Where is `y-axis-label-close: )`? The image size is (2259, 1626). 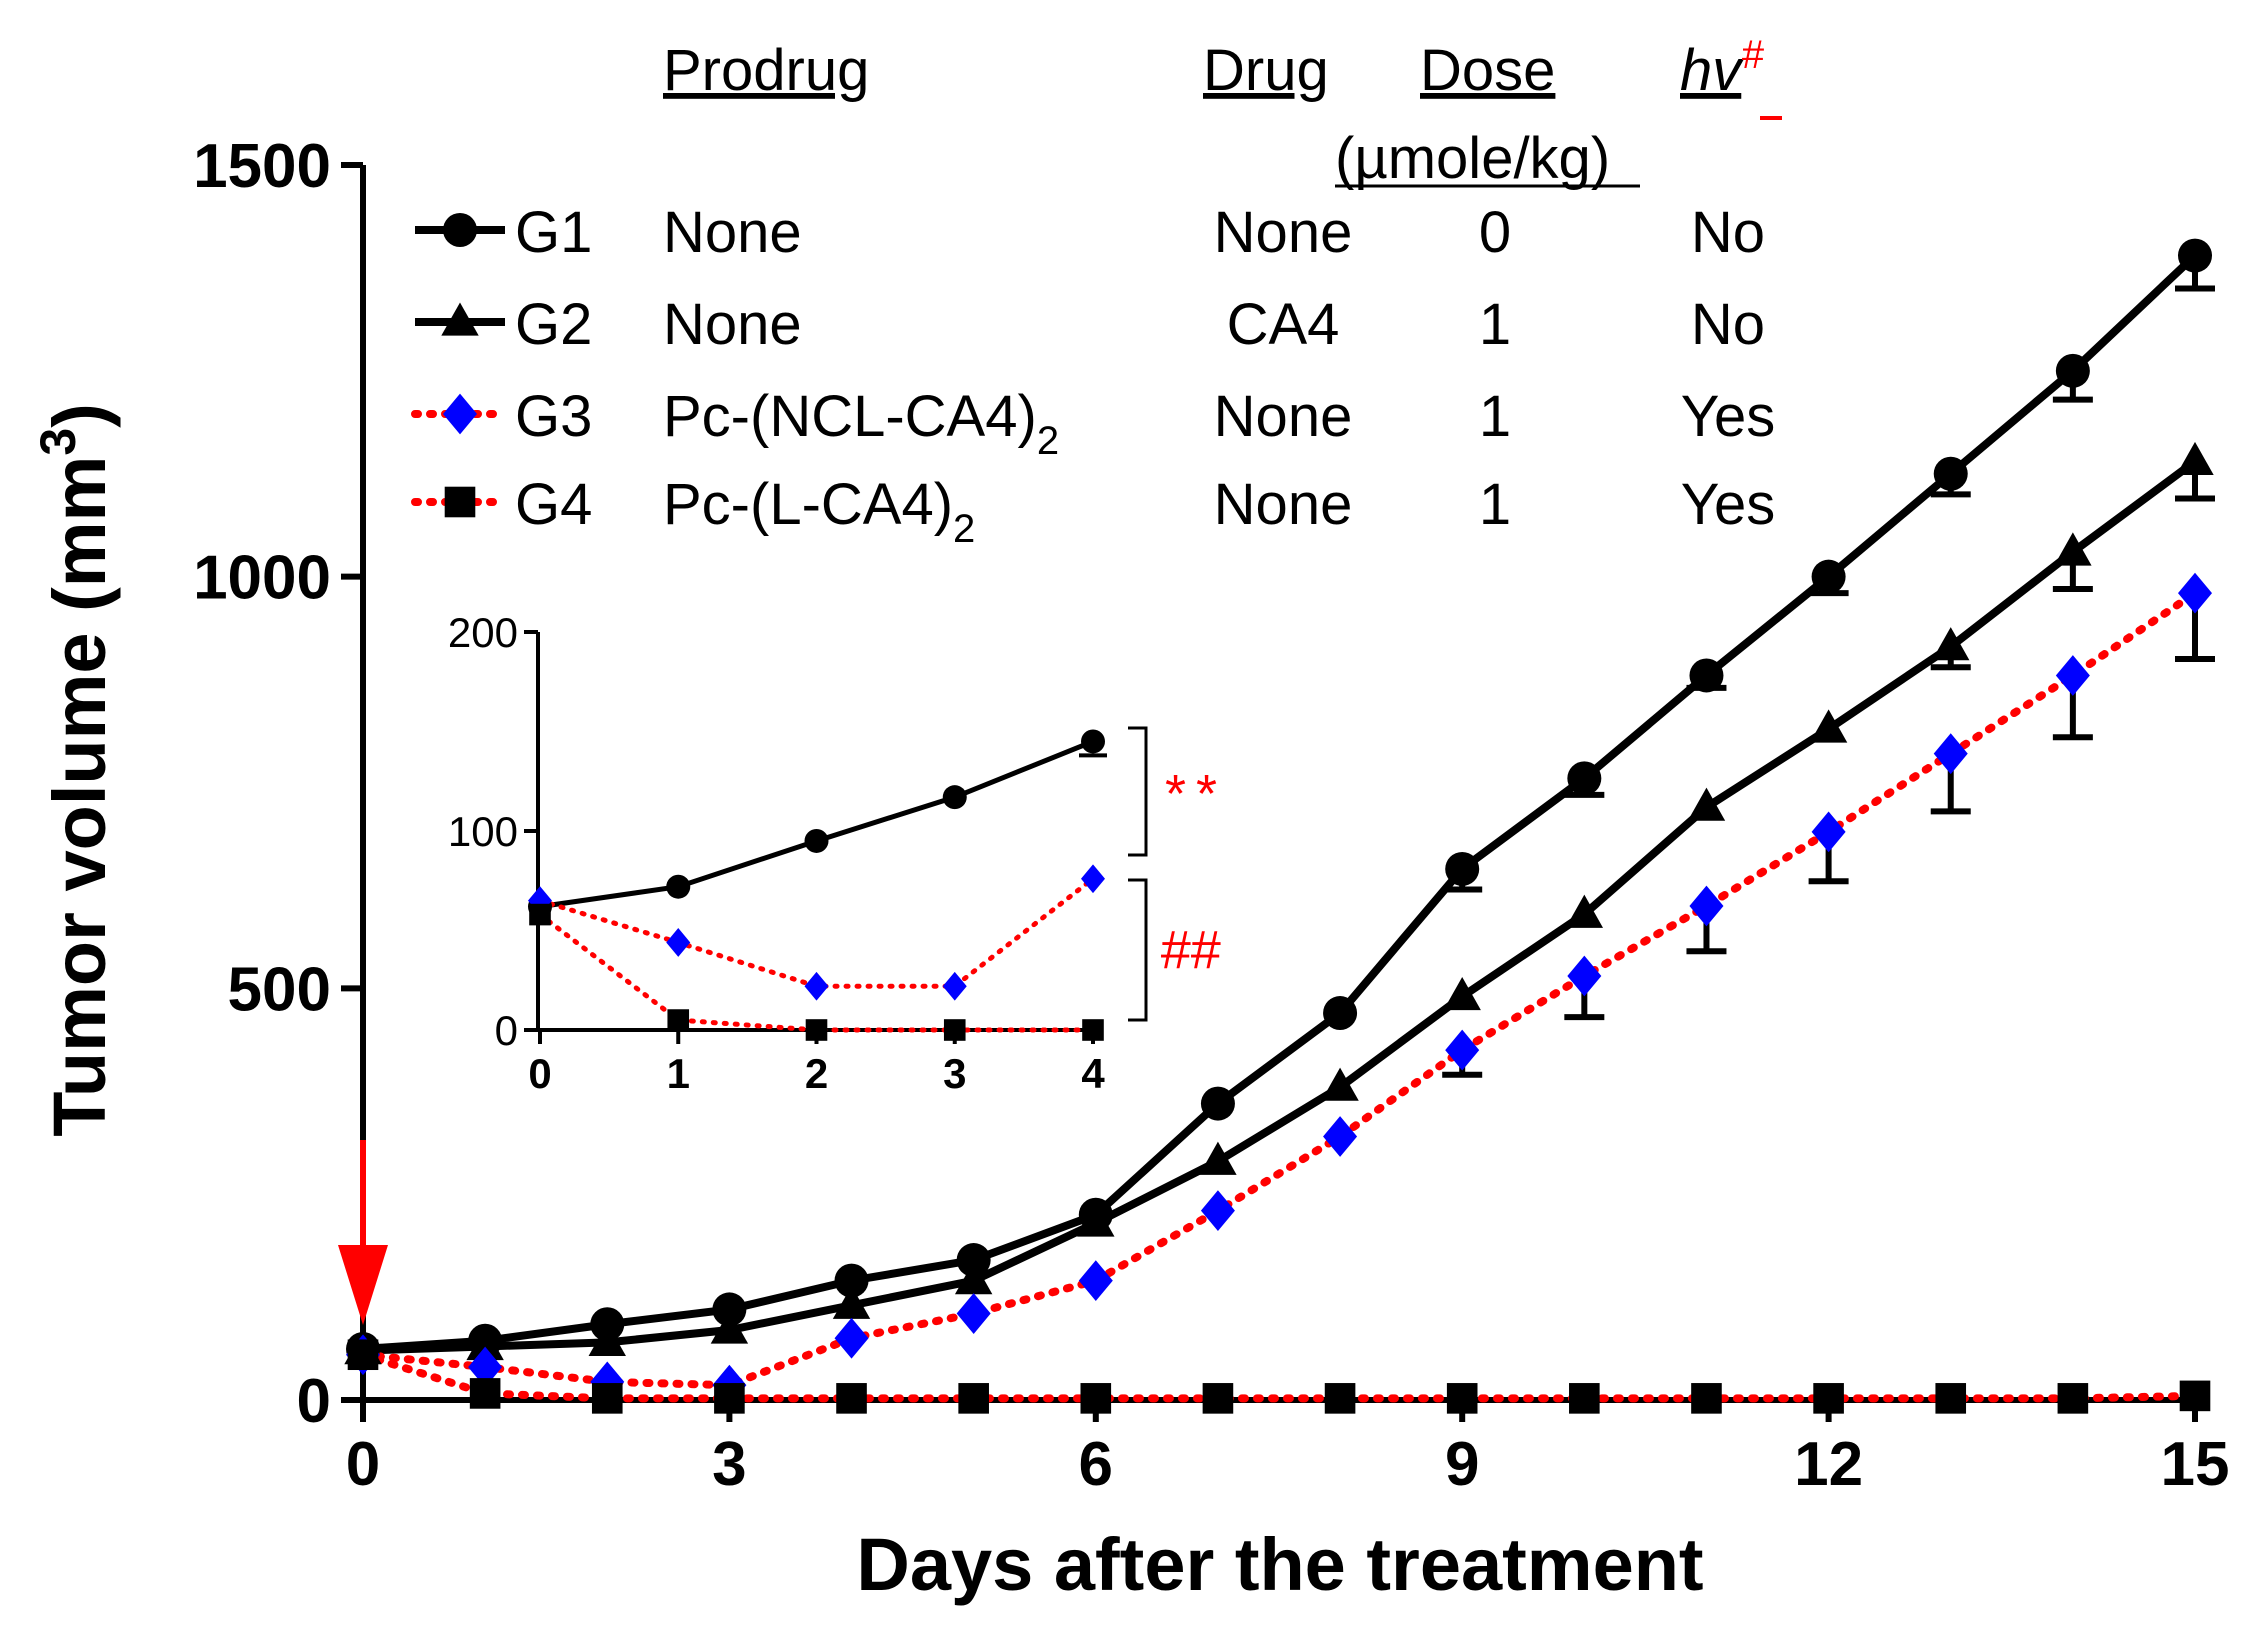 y-axis-label-close: ) is located at coordinates (79, 415).